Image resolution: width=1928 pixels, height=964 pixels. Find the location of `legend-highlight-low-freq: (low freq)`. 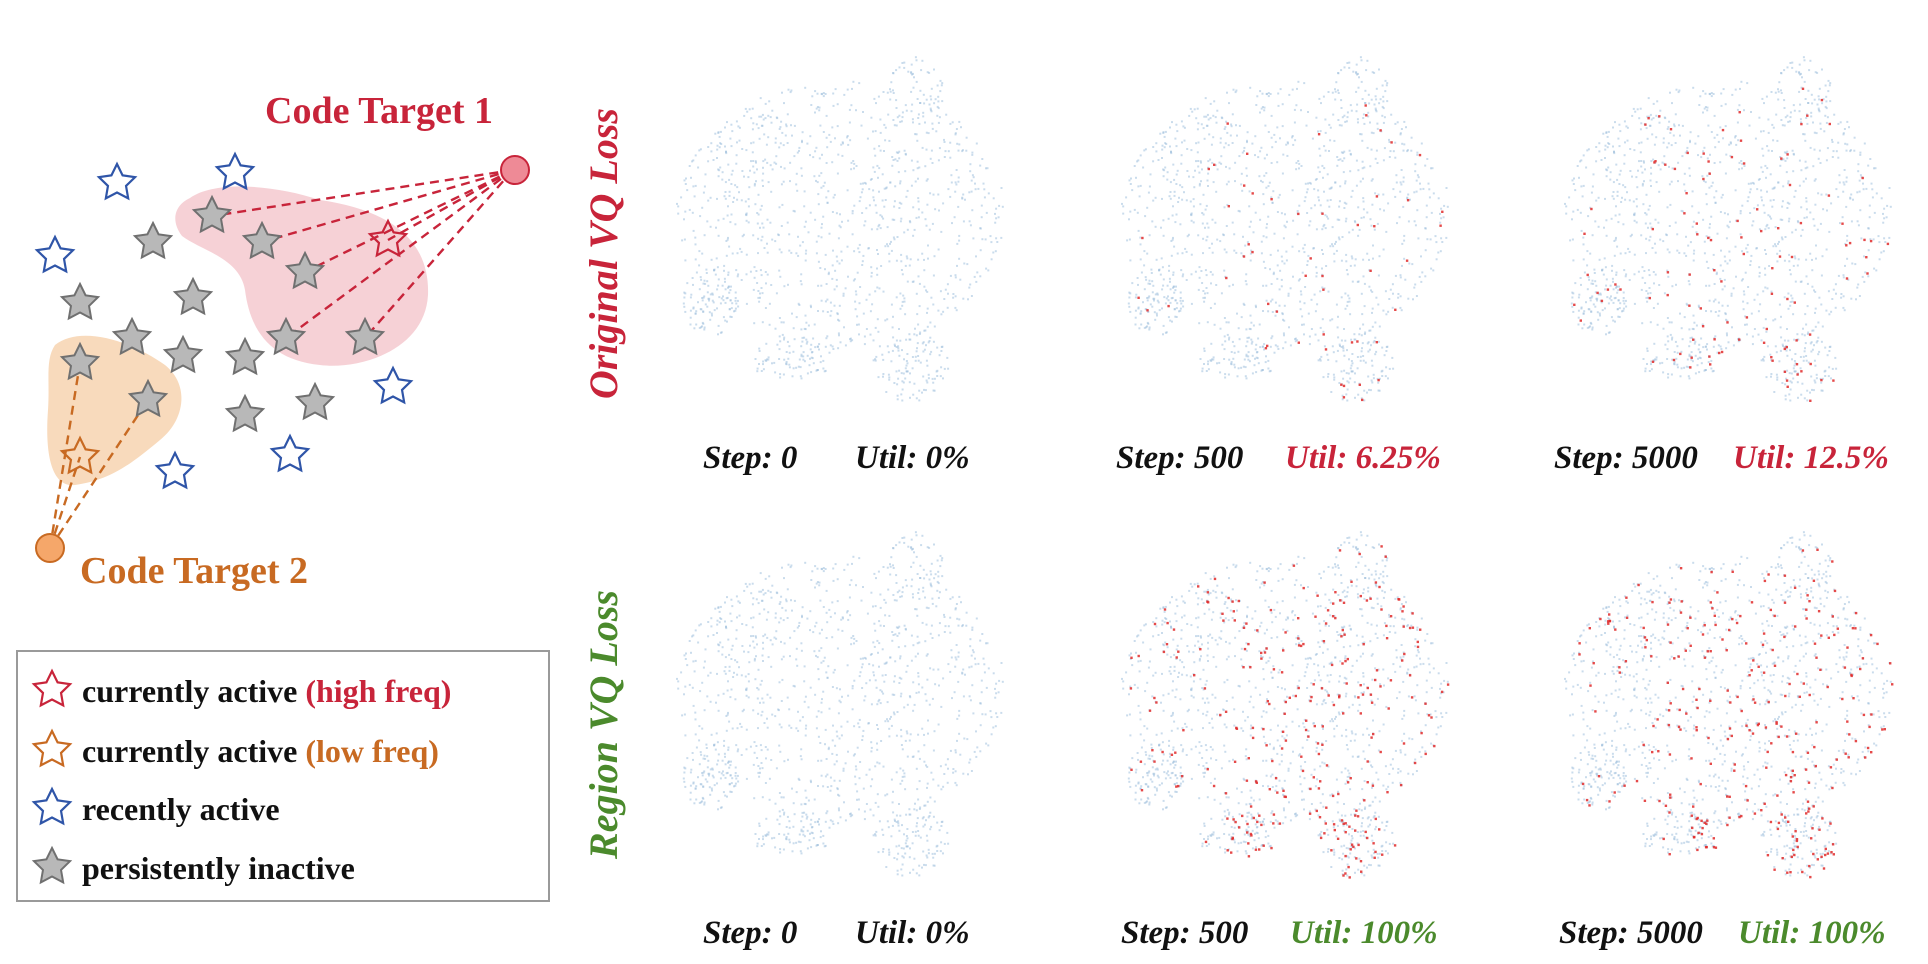

legend-highlight-low-freq: (low freq) is located at coordinates (372, 751).